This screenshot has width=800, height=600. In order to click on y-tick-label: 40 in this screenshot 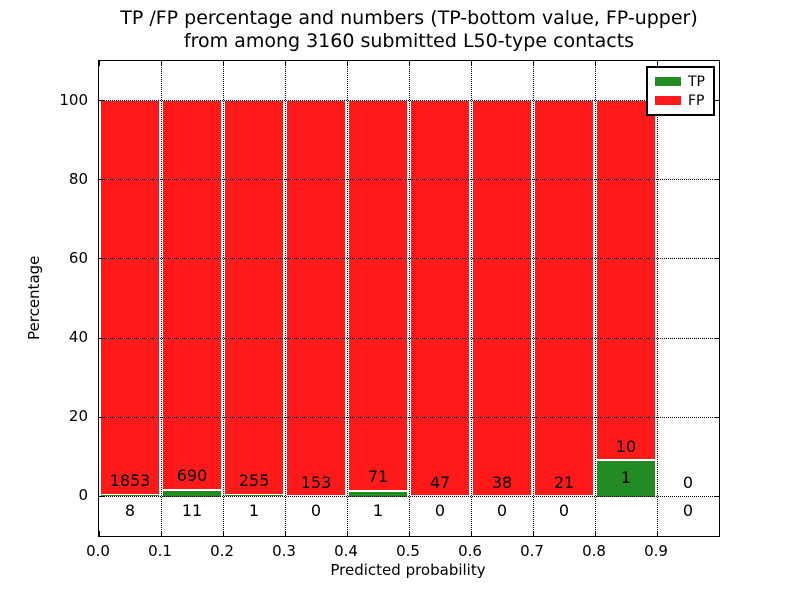, I will do `click(78, 337)`.